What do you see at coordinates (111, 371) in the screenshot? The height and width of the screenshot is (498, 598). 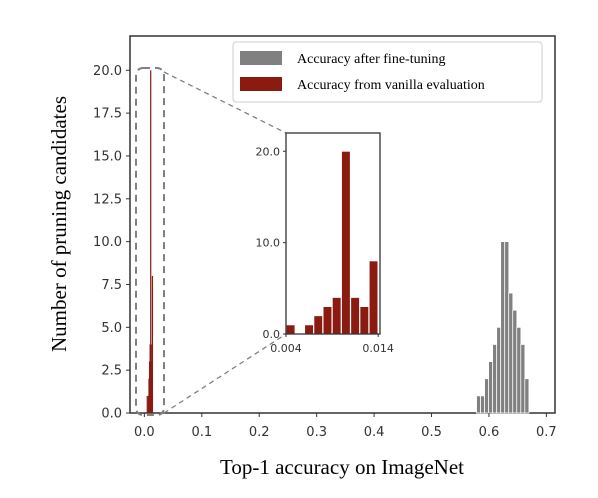 I see `y-tick-label: 2.5` at bounding box center [111, 371].